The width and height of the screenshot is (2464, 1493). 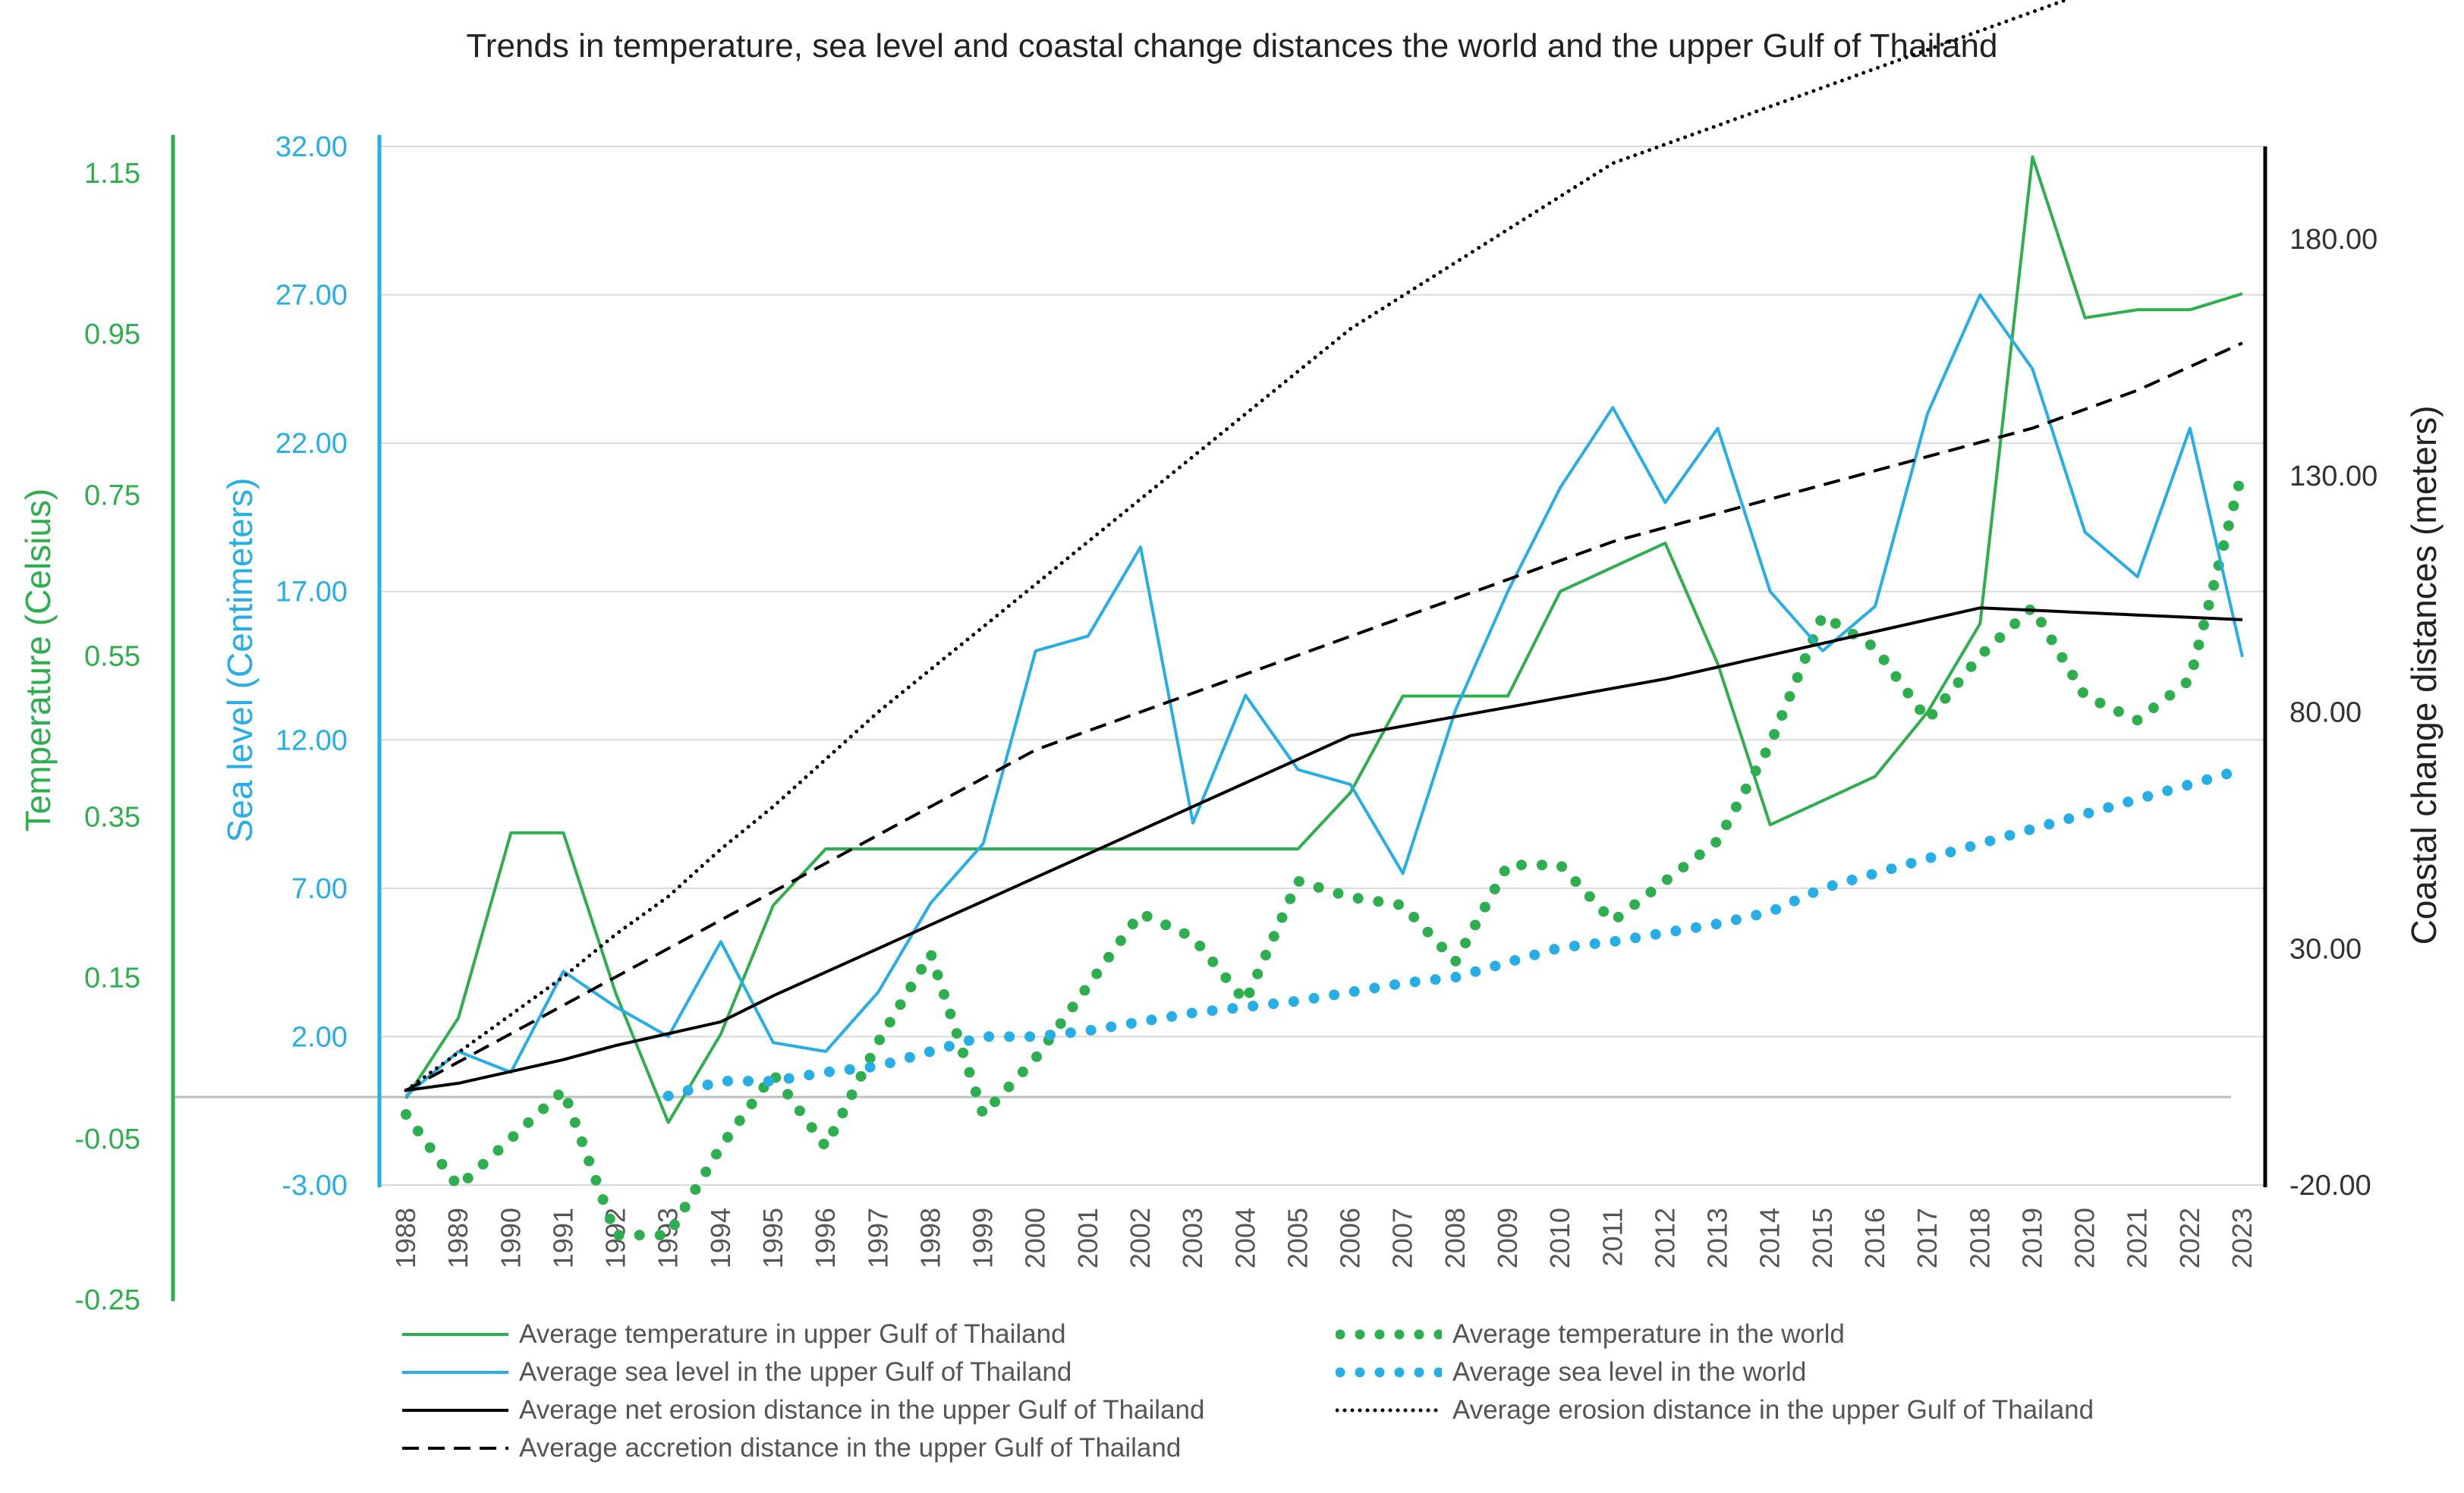 I want to click on x-tick-label: 1994, so click(x=721, y=1238).